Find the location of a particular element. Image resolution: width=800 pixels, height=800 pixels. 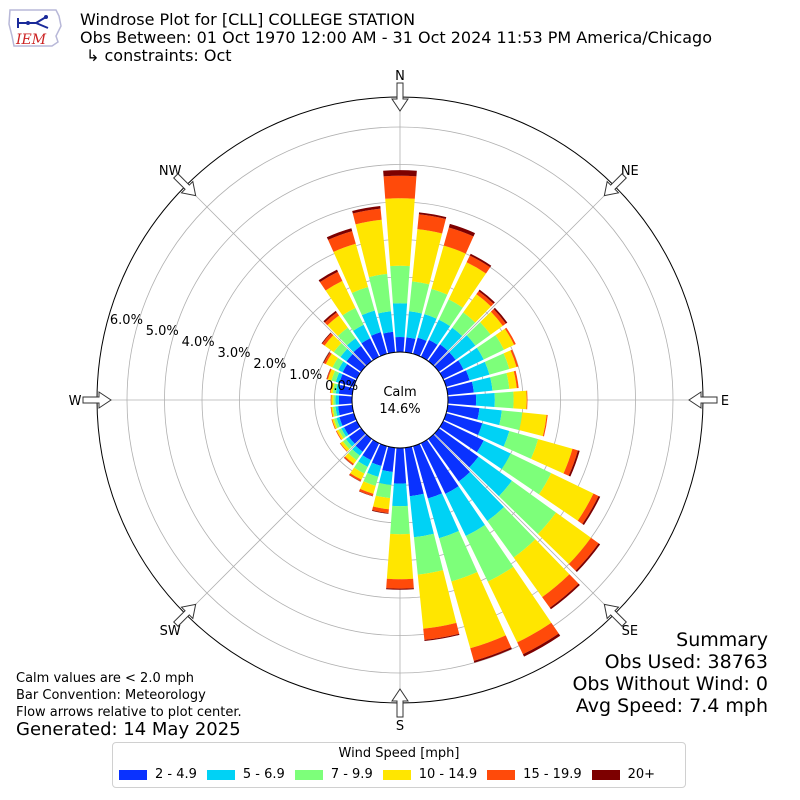

legend-item: 10 - 14.9 is located at coordinates (429, 774).